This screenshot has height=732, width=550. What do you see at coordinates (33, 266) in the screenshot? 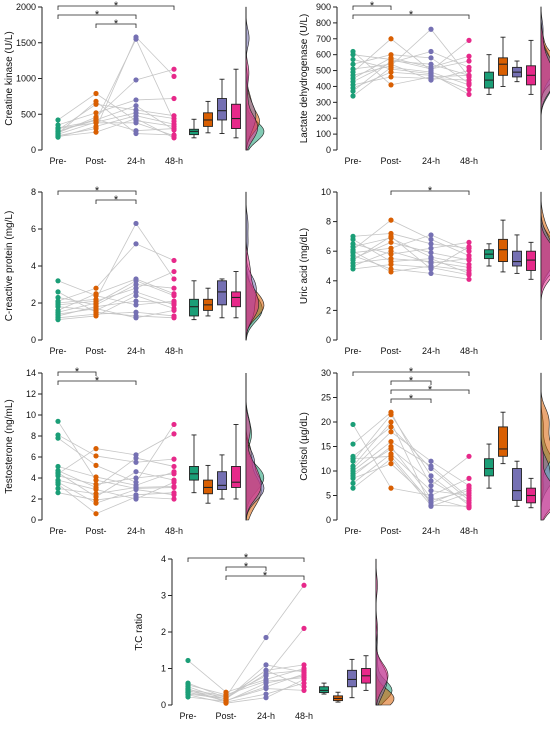
I see `y-tick-label: 4` at bounding box center [33, 266].